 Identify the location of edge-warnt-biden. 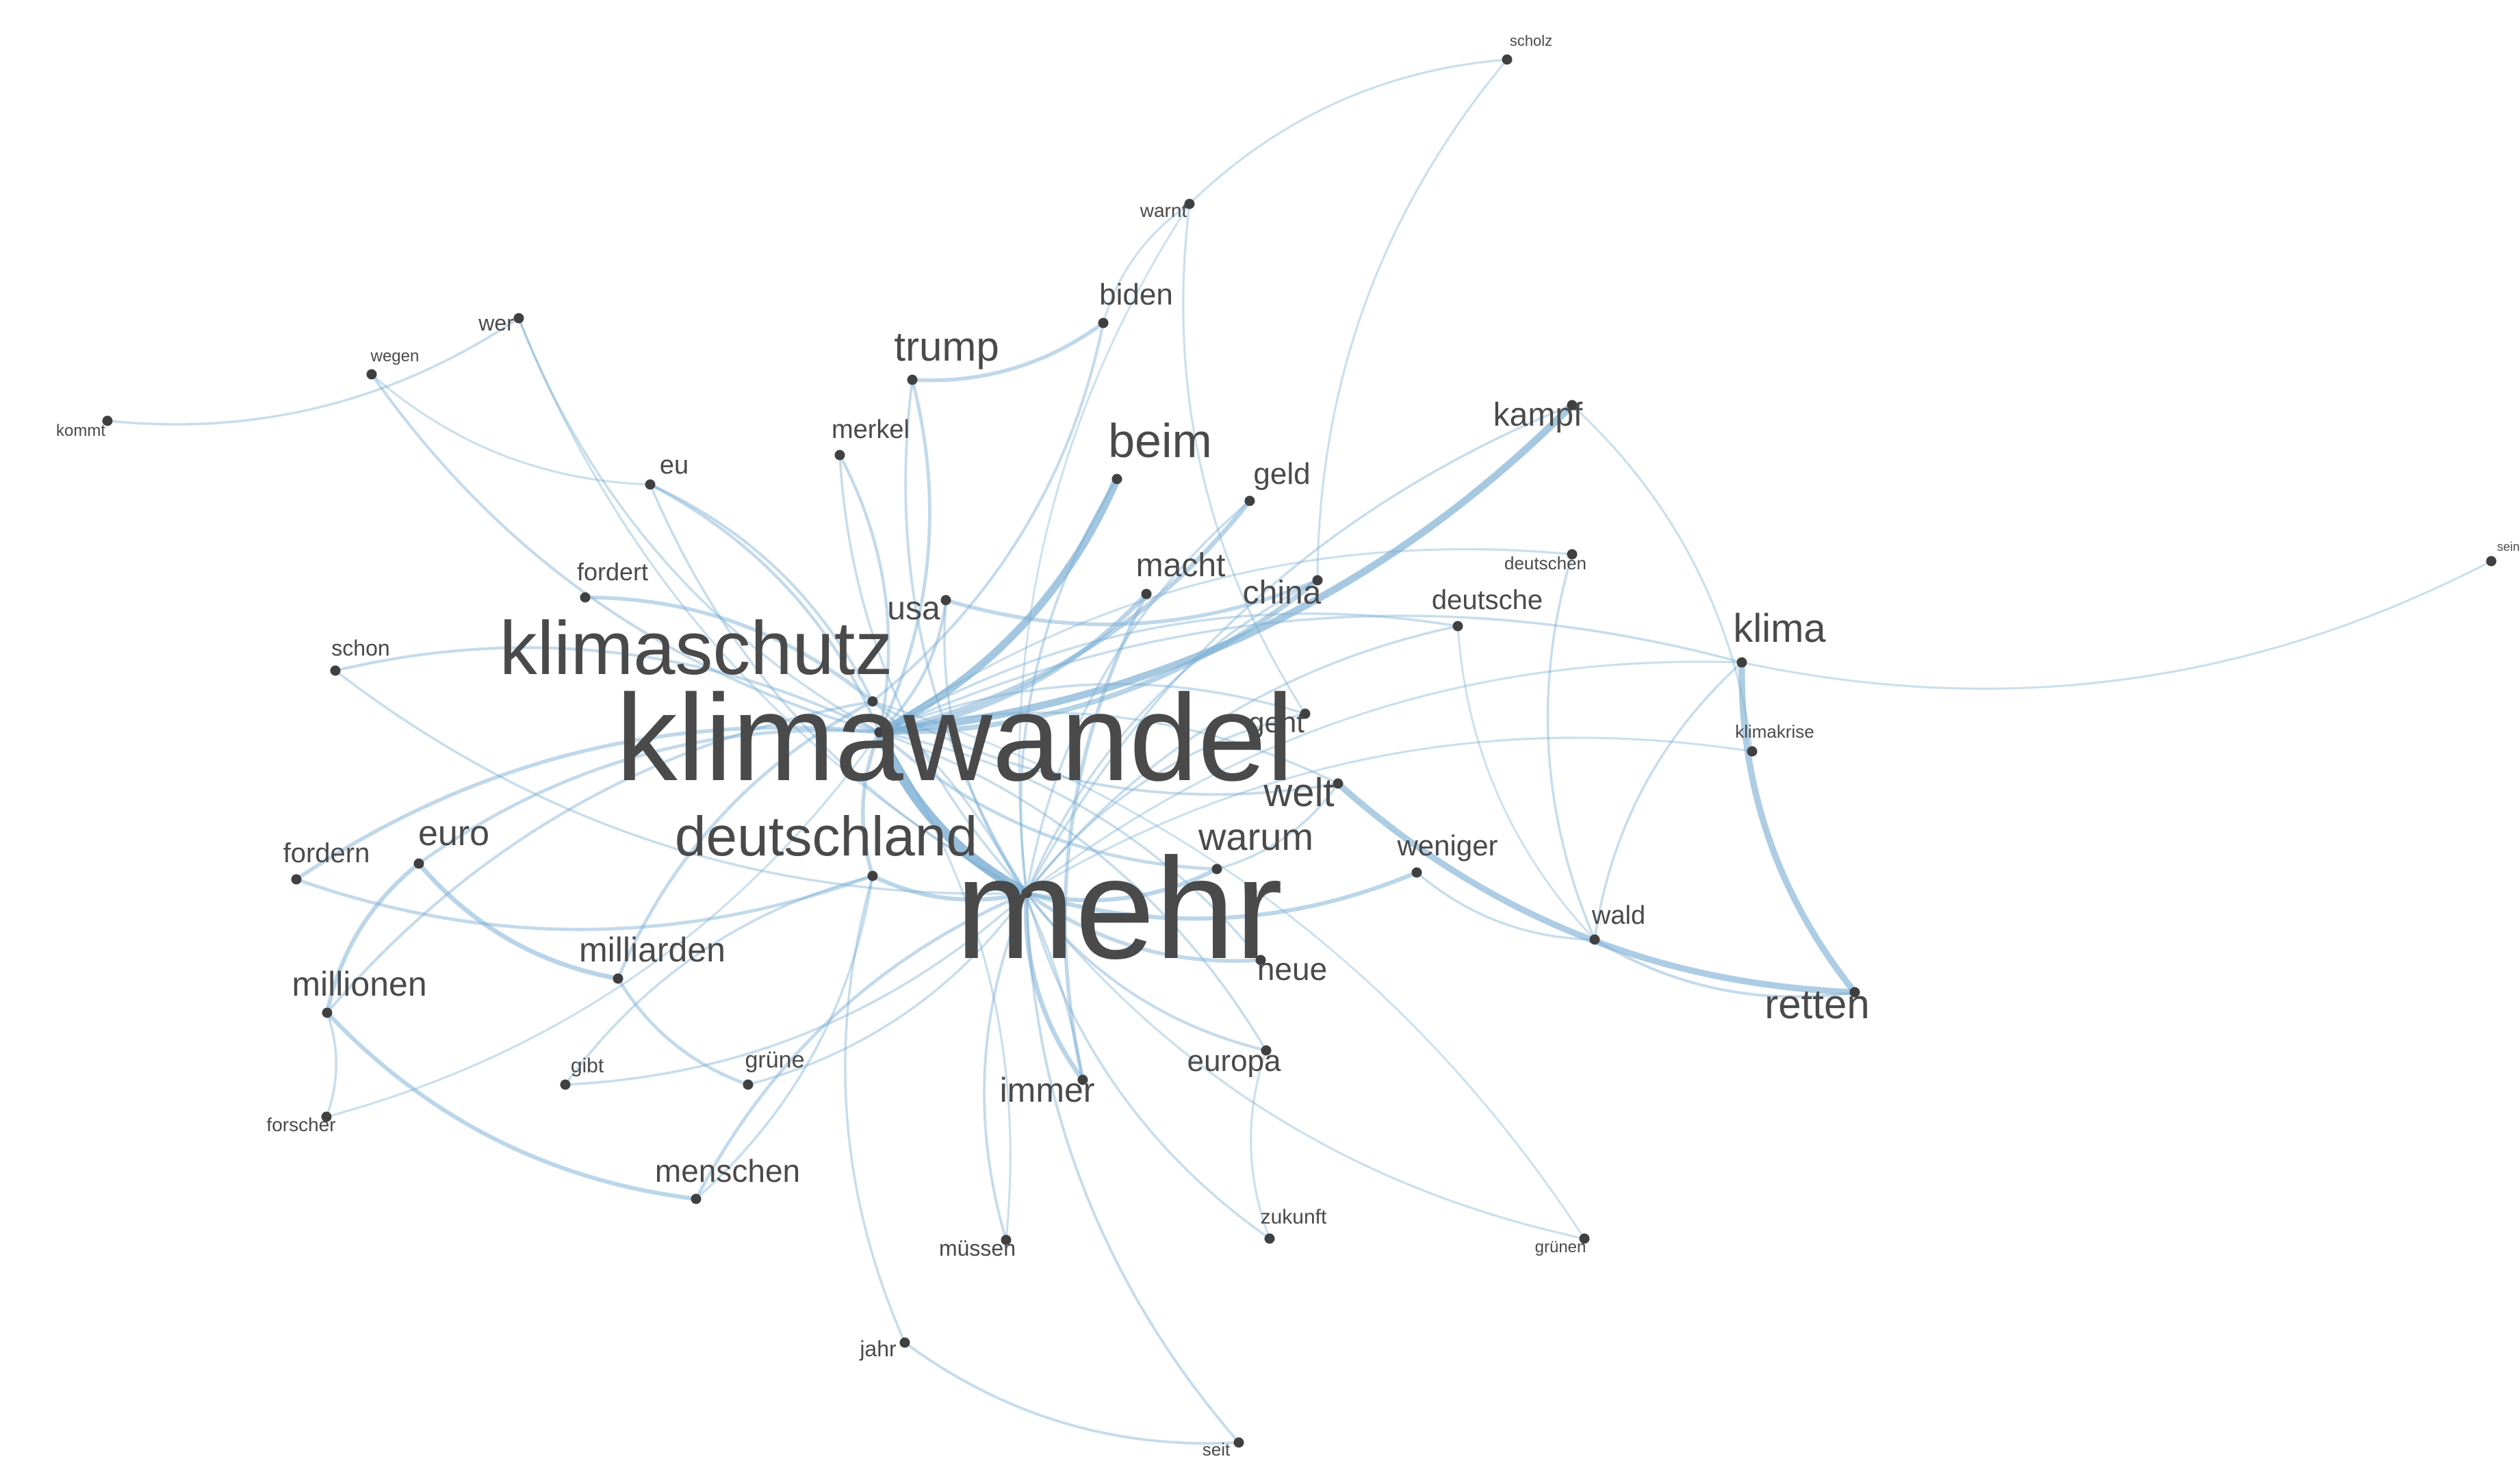
(1146, 263).